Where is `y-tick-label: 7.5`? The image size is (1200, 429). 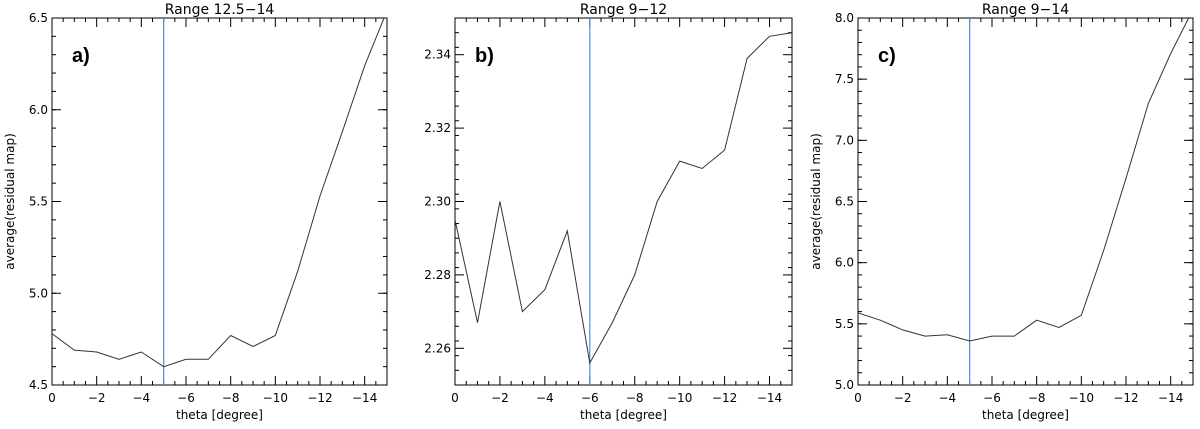
y-tick-label: 7.5 is located at coordinates (844, 79).